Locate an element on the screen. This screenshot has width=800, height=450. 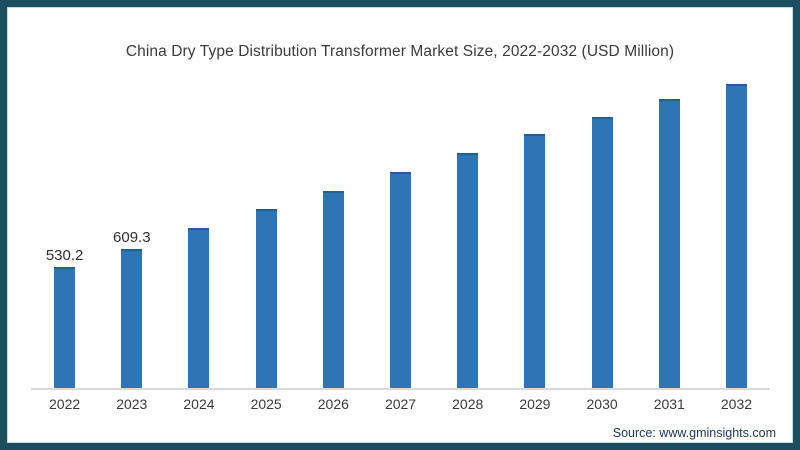
x-tick-2030: 2030 is located at coordinates (602, 404).